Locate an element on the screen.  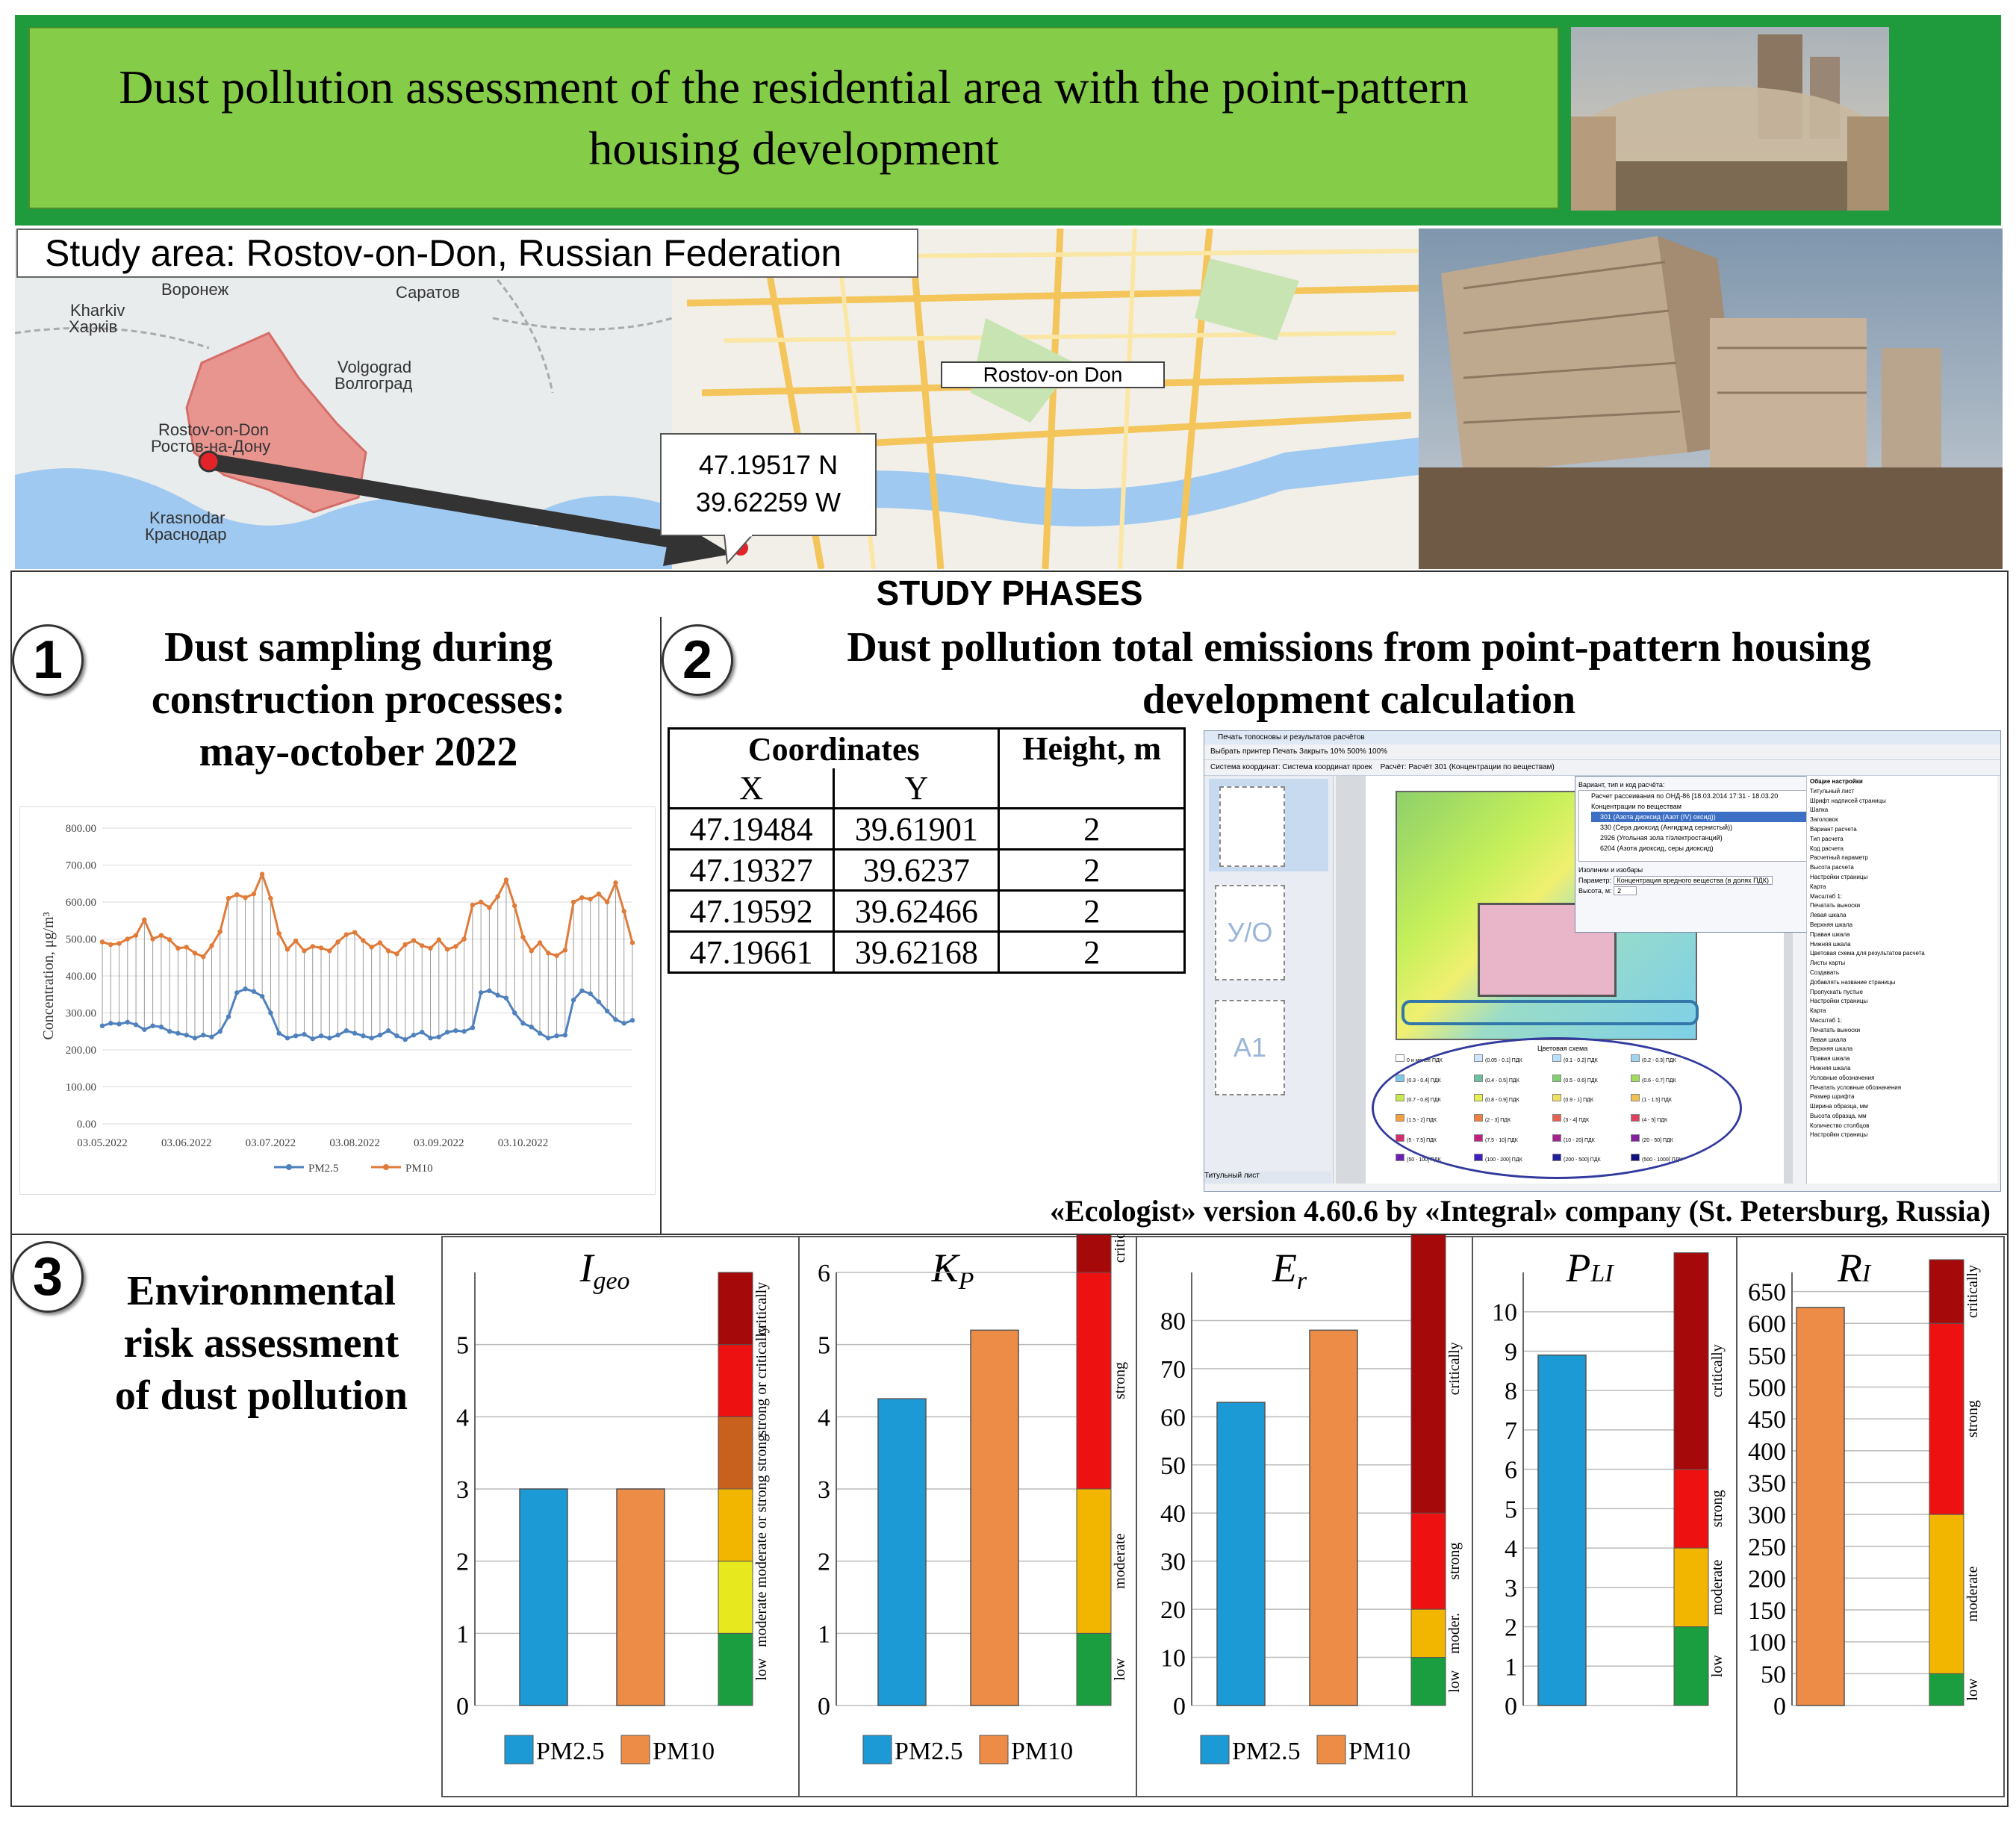
settings-item: Печатать выноски is located at coordinates (1835, 1029).